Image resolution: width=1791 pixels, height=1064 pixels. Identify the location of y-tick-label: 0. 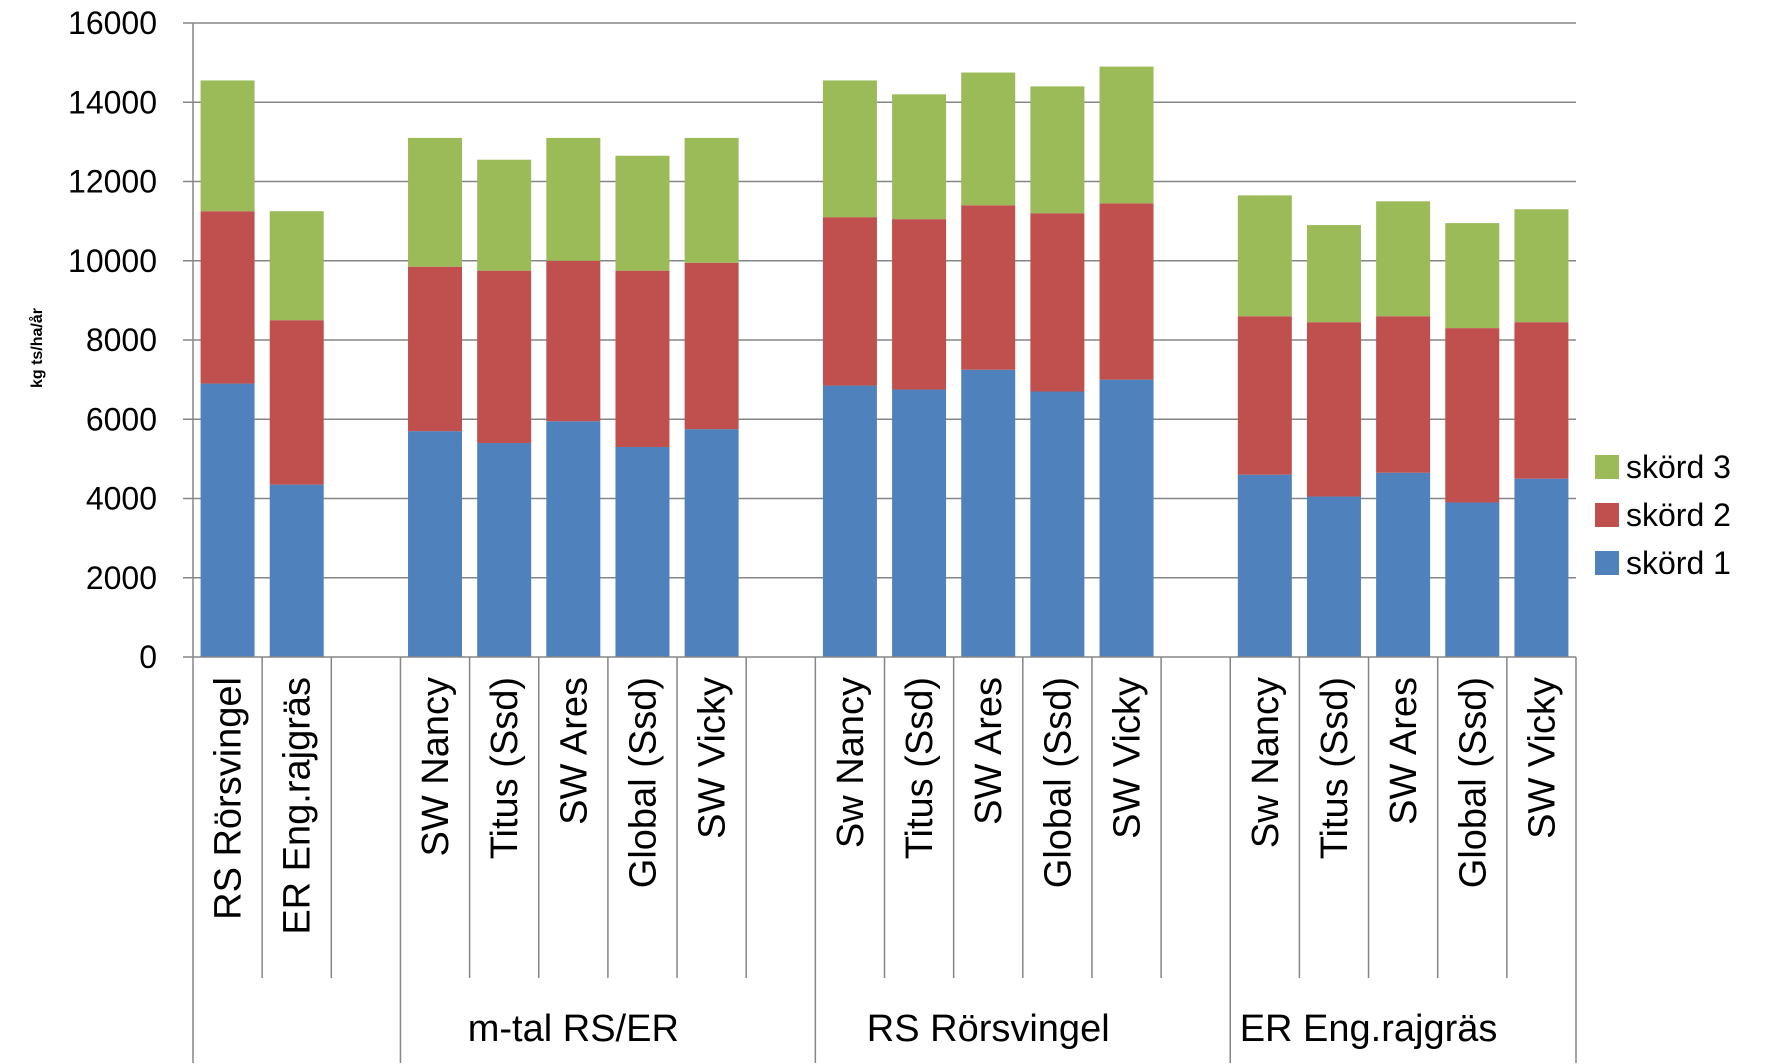
(148, 657).